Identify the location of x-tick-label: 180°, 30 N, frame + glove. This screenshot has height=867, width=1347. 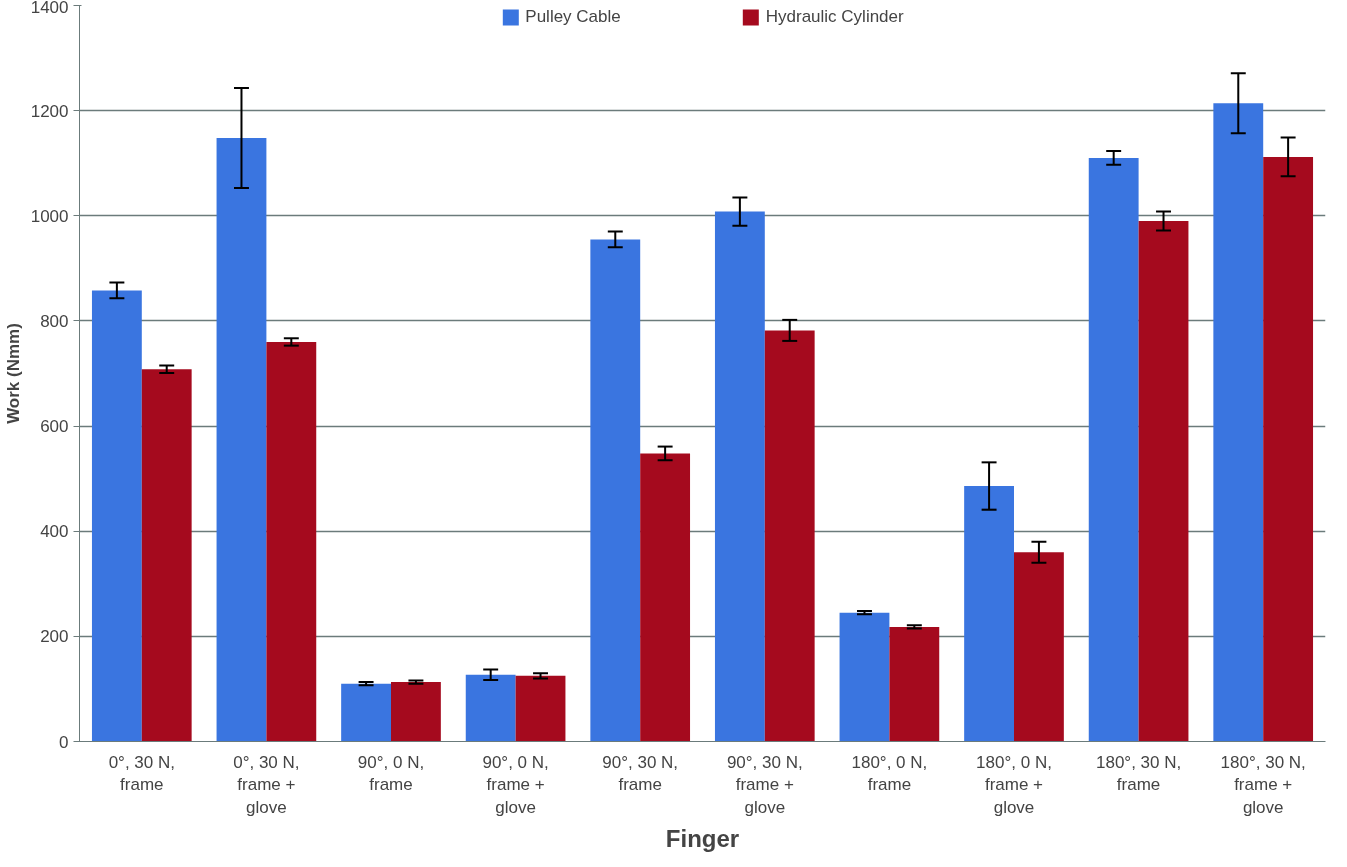
(1263, 785).